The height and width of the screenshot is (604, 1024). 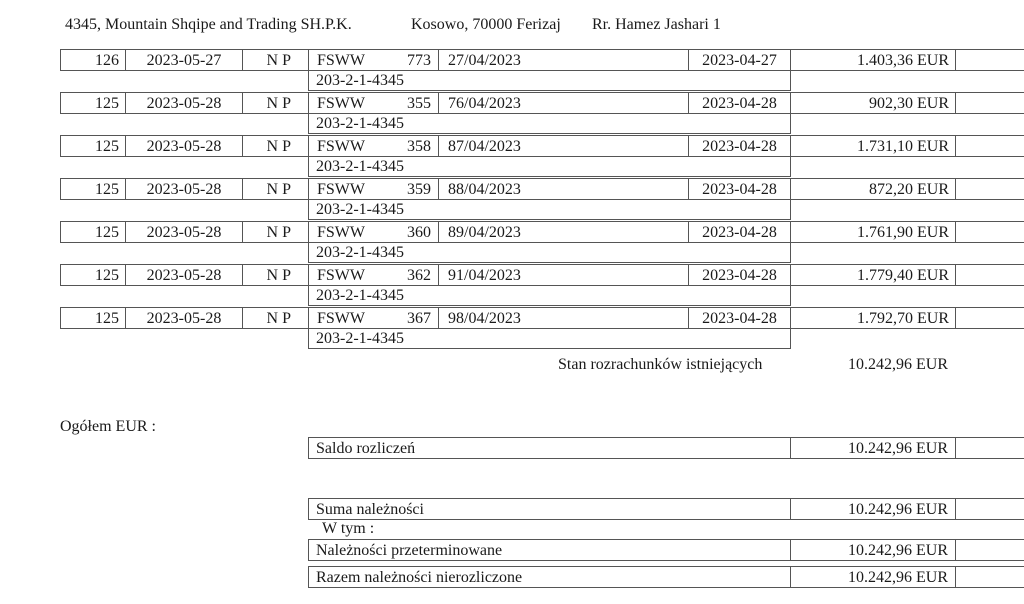 What do you see at coordinates (366, 448) in the screenshot?
I see `saldo-label: Saldo rozliczeń` at bounding box center [366, 448].